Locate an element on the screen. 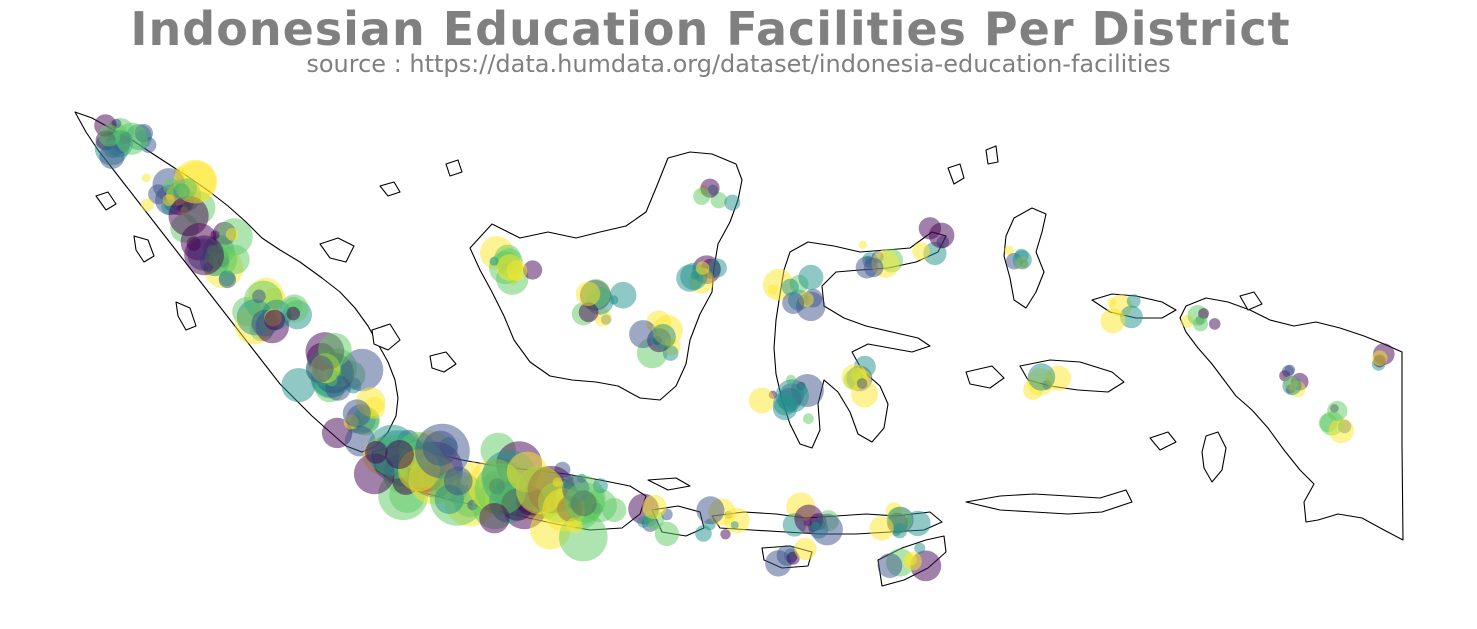  island-kei is located at coordinates (1251, 301).